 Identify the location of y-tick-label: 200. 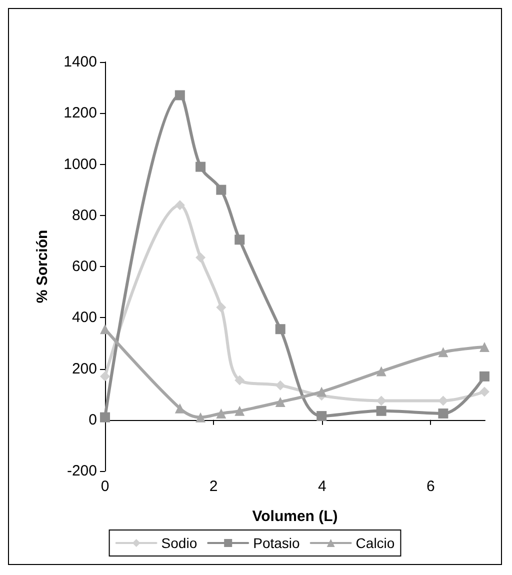
(84, 369).